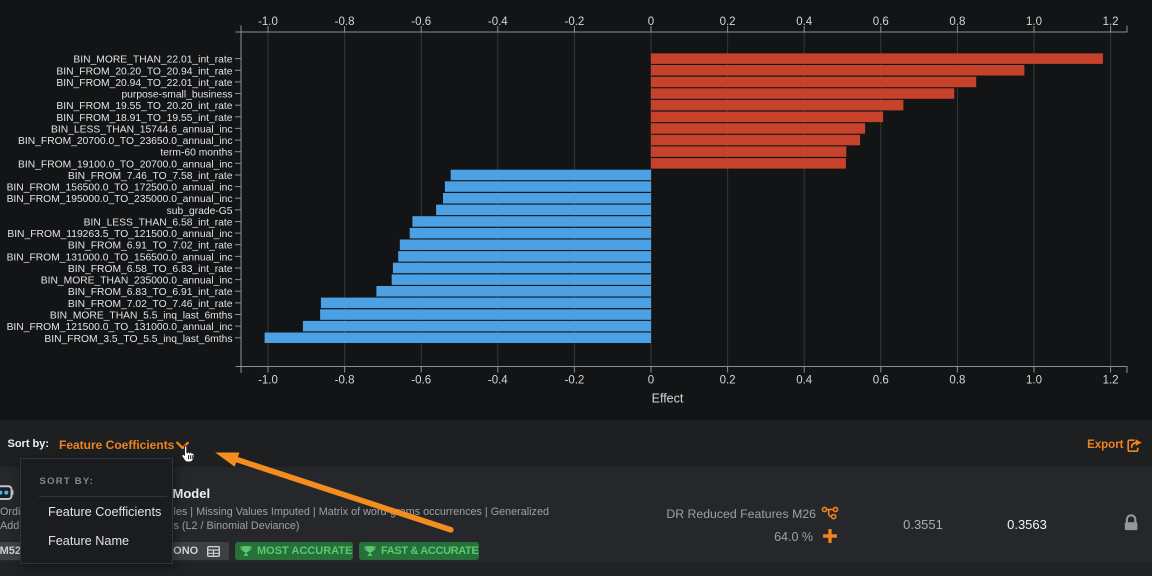 The width and height of the screenshot is (1152, 576). I want to click on svg-text: BIN_LESS_THAN_6.58_int_rate, so click(158, 223).